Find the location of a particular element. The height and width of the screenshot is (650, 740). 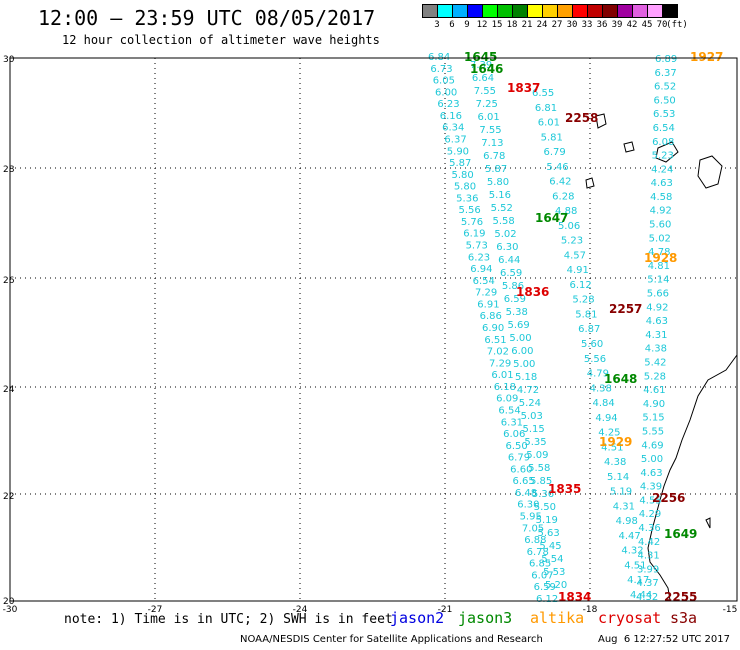

track-c-value: 6.87 is located at coordinates (589, 329).